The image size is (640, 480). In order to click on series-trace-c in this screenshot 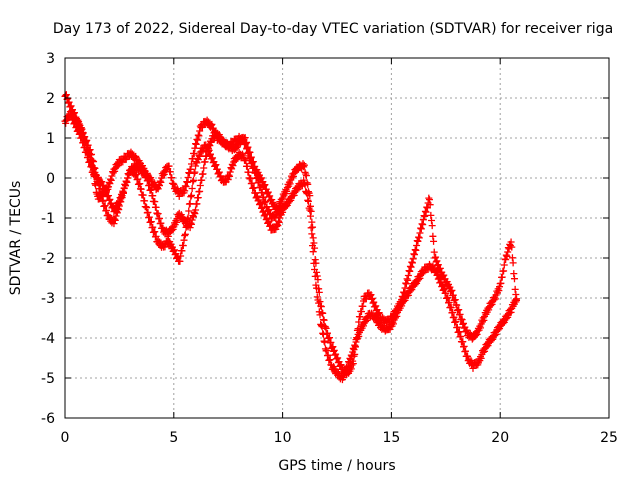, I will do `click(179, 177)`.